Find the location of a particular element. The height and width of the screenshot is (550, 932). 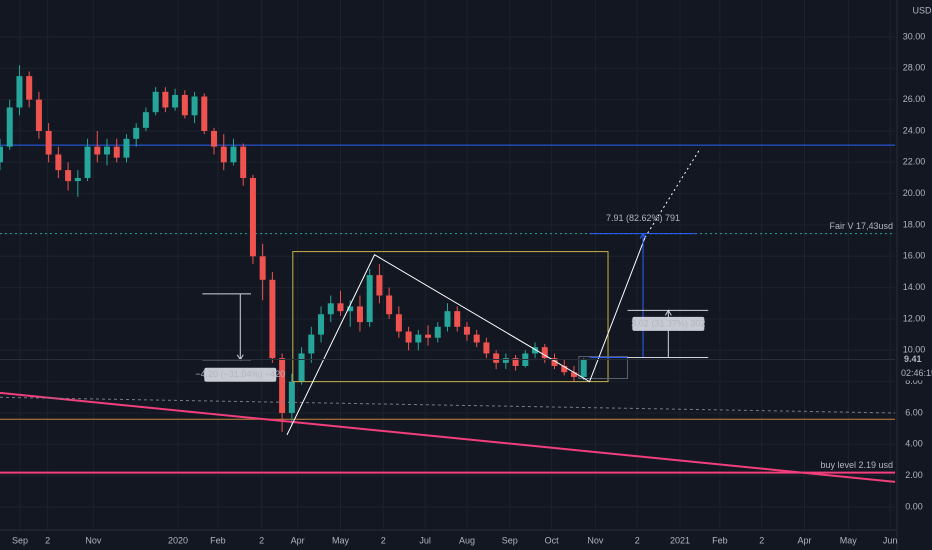

measure-label: −4.20 (−31.04%) −420 is located at coordinates (240, 374).